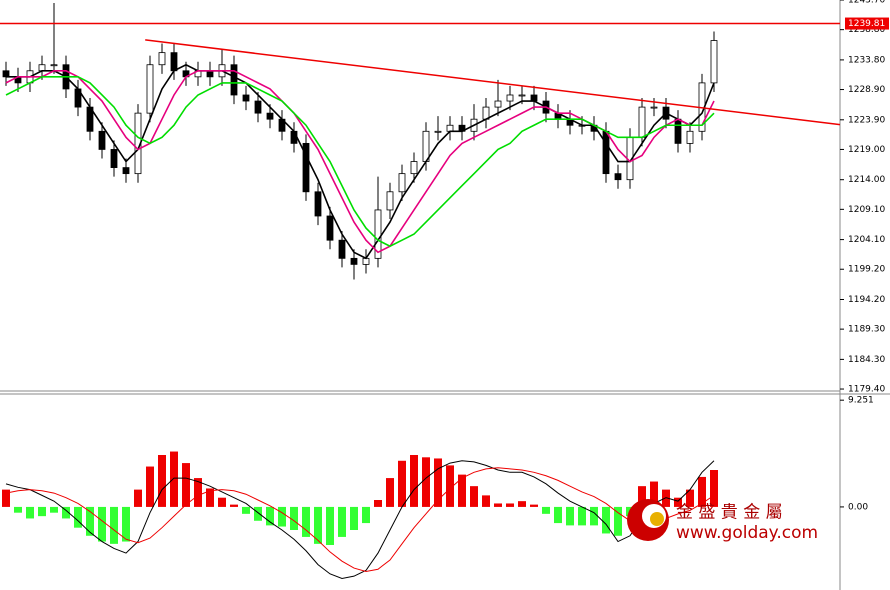 The height and width of the screenshot is (590, 890). Describe the element at coordinates (866, 330) in the screenshot. I see `y-tick-label: 1189.30` at that location.